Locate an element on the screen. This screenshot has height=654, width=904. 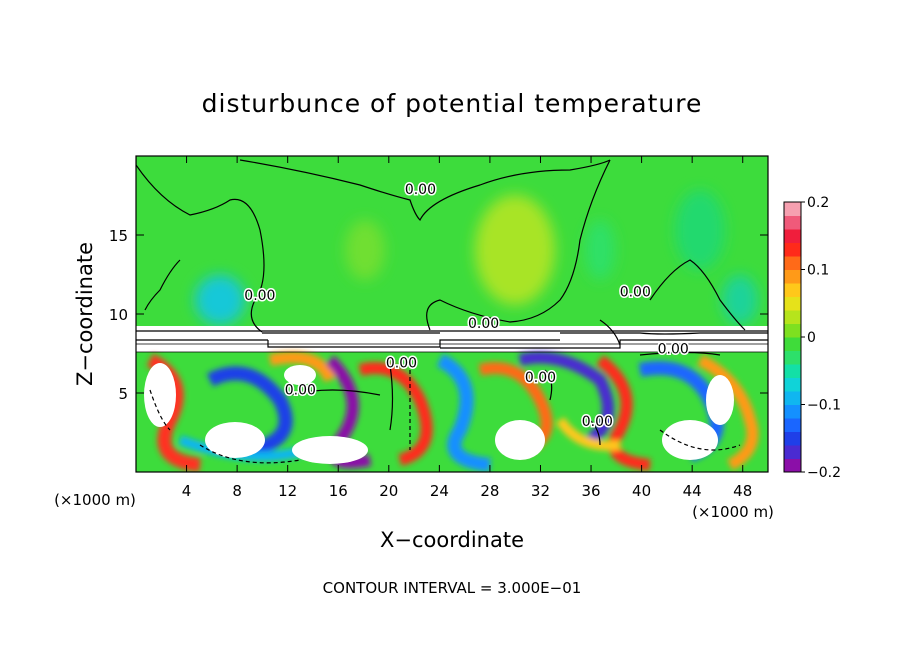
x-tick-label: 36 is located at coordinates (590, 491).